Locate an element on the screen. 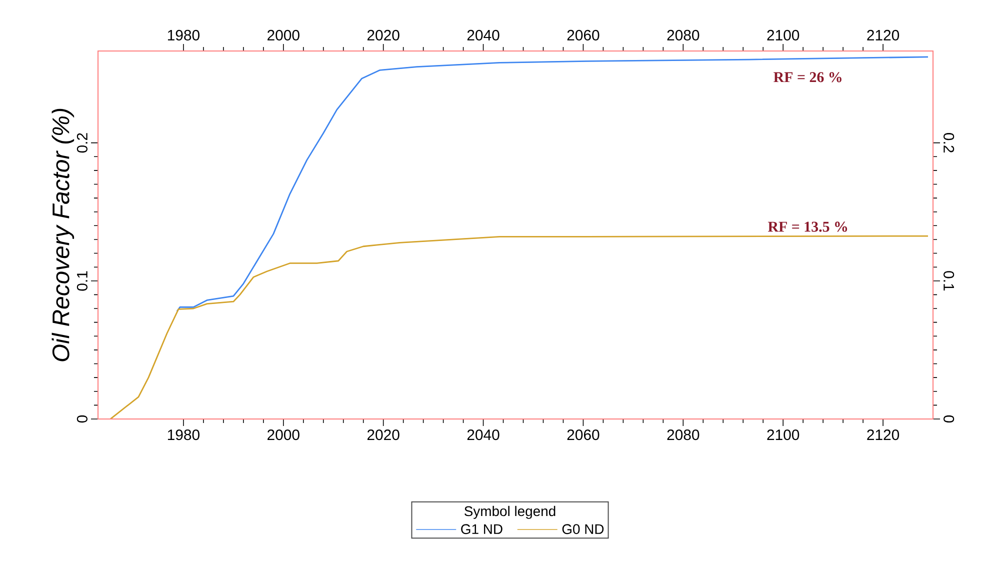  annotation: RF = 26 % is located at coordinates (808, 77).